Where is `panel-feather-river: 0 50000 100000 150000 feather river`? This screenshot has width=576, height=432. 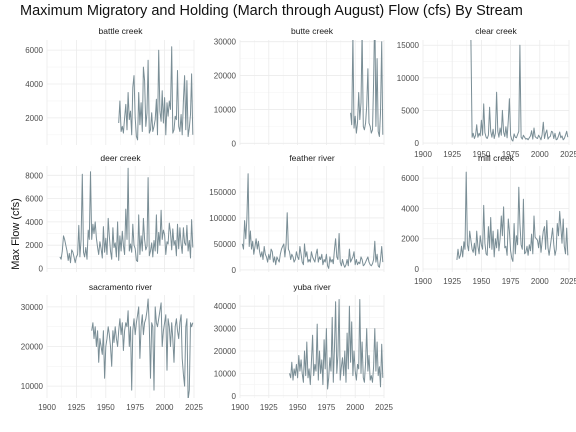 panel-feather-river: 0 50000 100000 150000 feather river is located at coordinates (297, 214).